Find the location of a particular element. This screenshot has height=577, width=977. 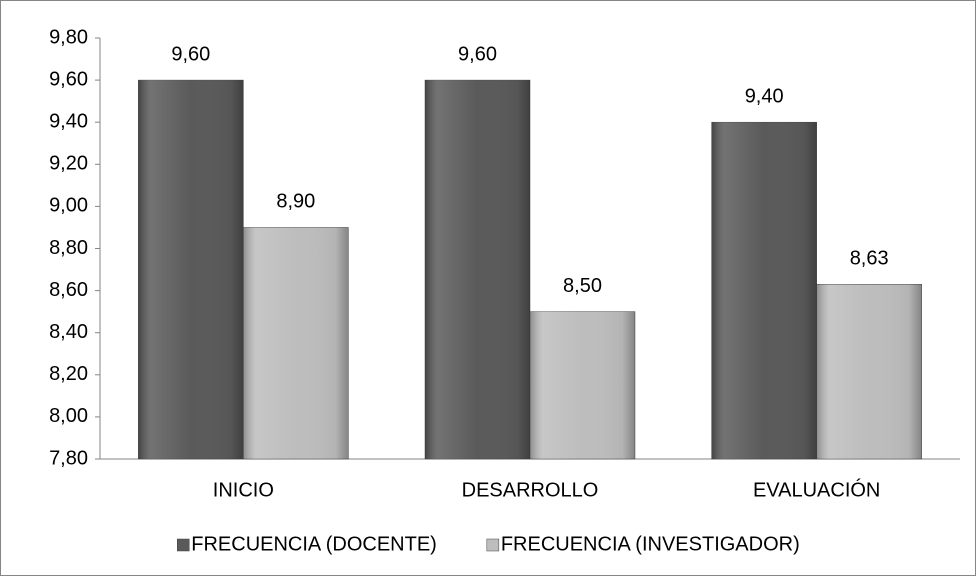

value-label: 8,90 is located at coordinates (295, 202).